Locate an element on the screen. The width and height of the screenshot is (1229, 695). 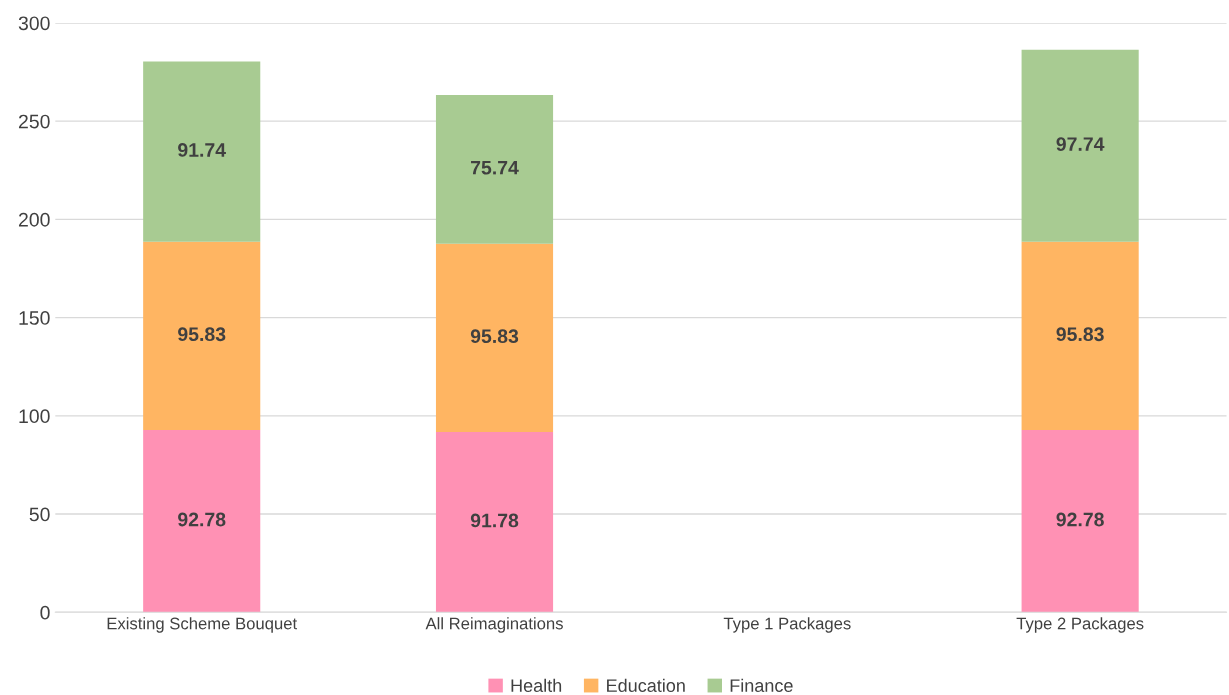
legend-label: Finance is located at coordinates (761, 685).